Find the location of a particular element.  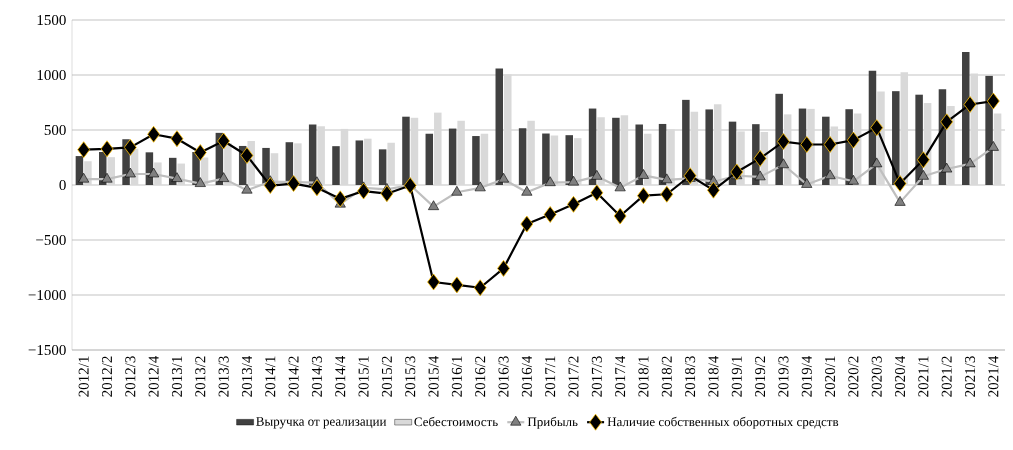

x-tick-label: 2020/1 is located at coordinates (830, 376).